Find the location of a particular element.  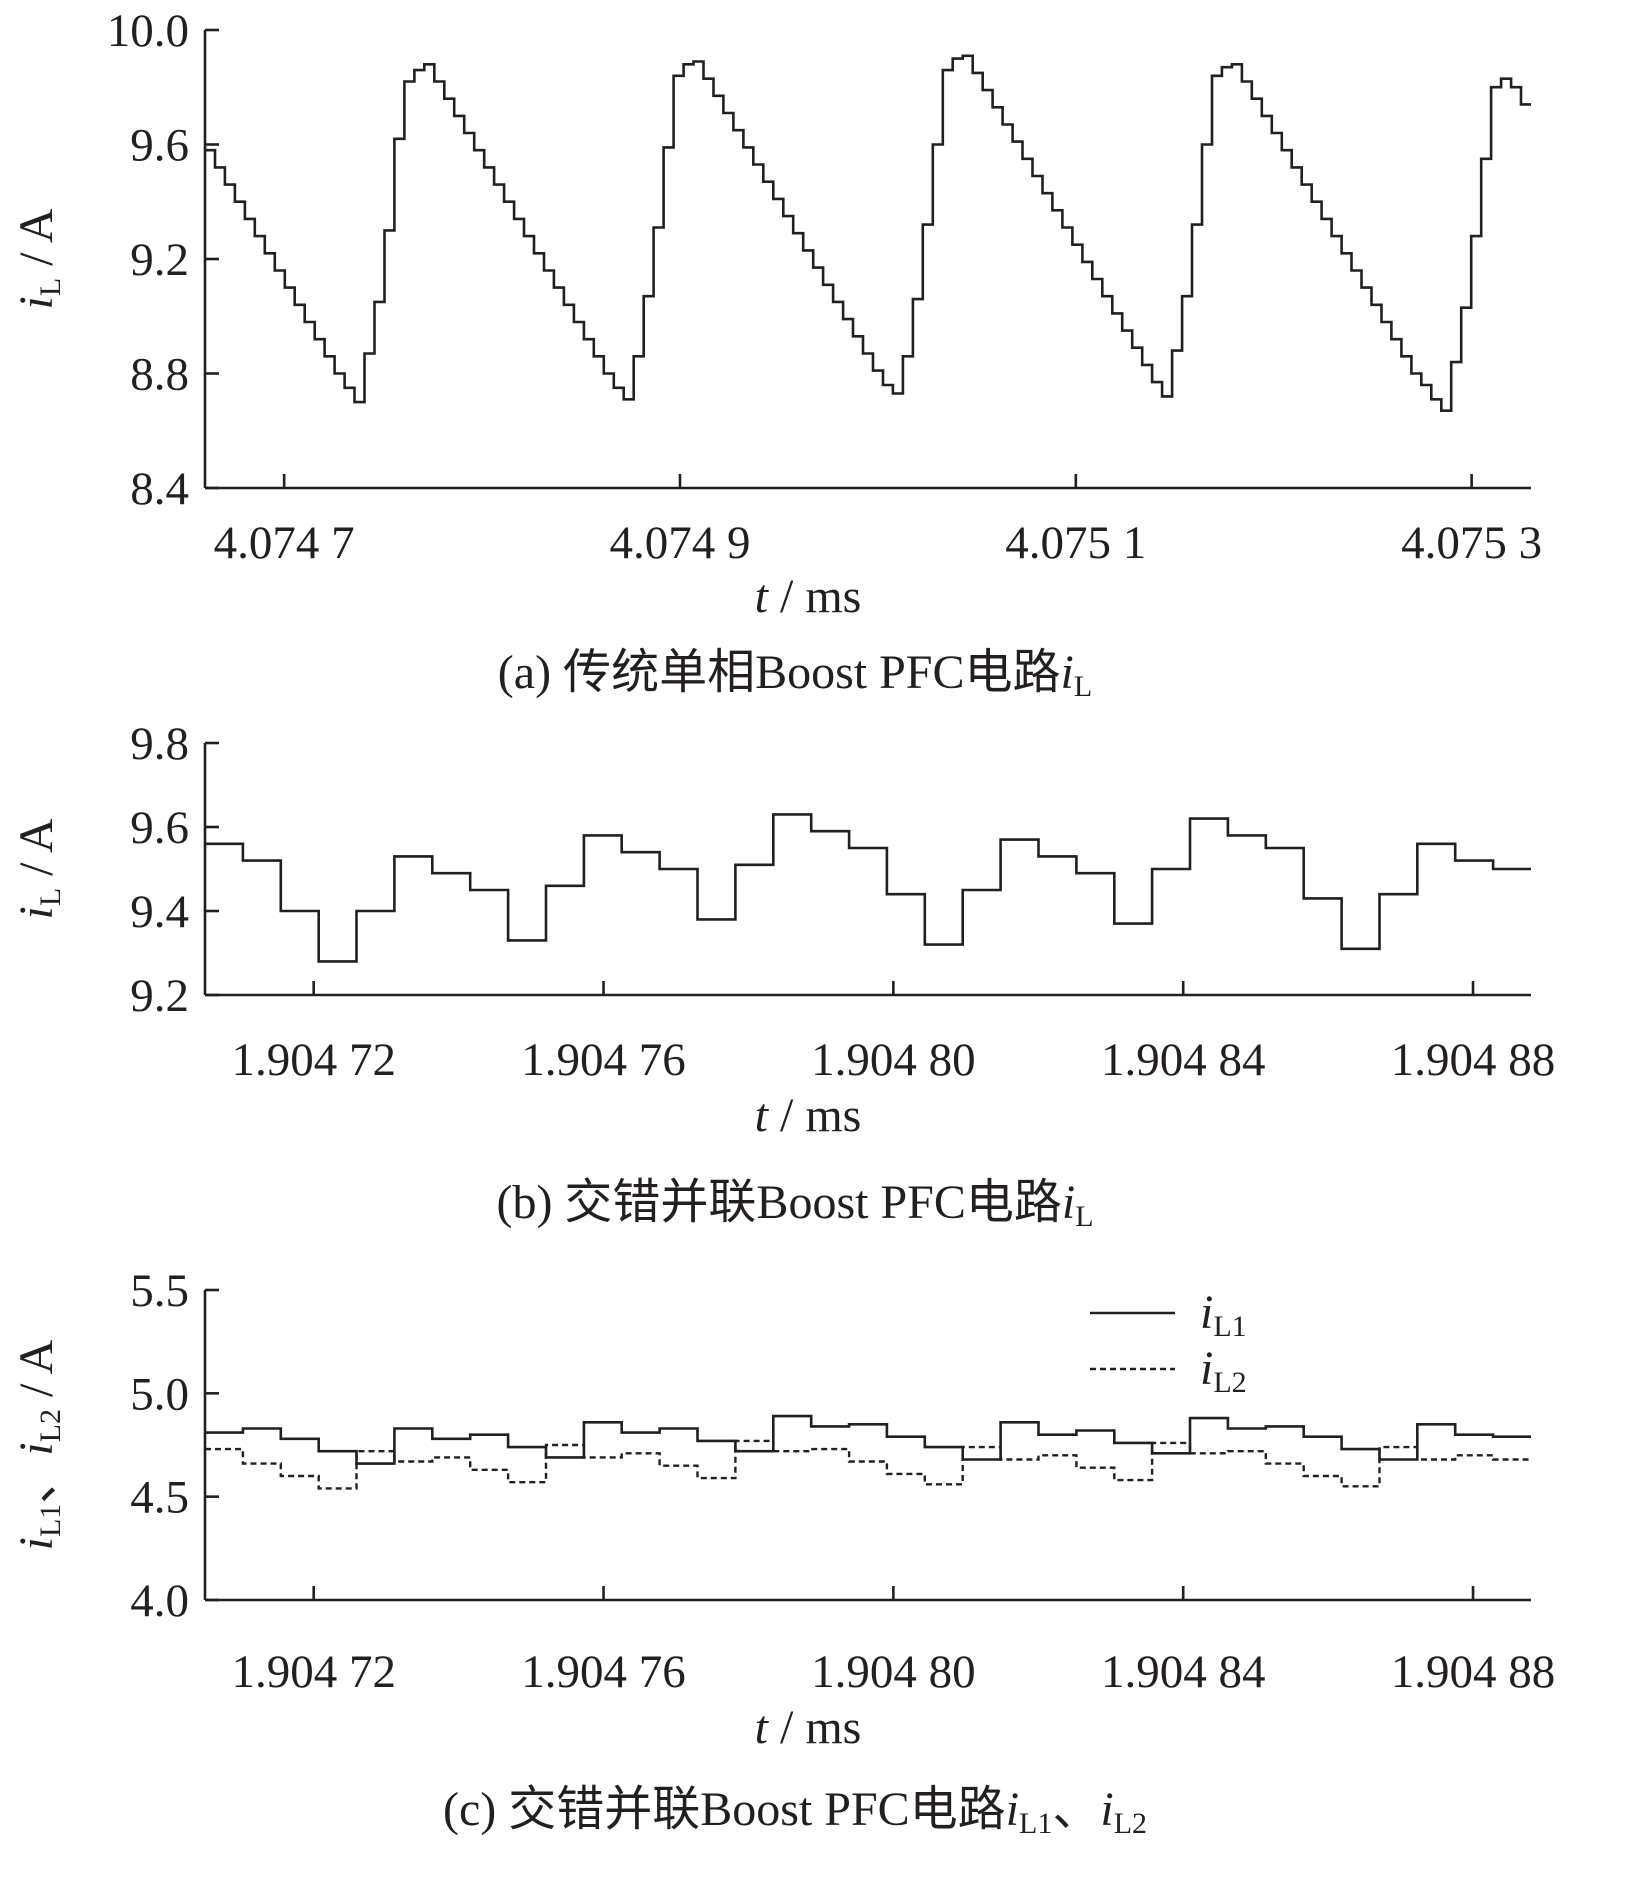

y-tick-label: 5.0 is located at coordinates (159, 1394).